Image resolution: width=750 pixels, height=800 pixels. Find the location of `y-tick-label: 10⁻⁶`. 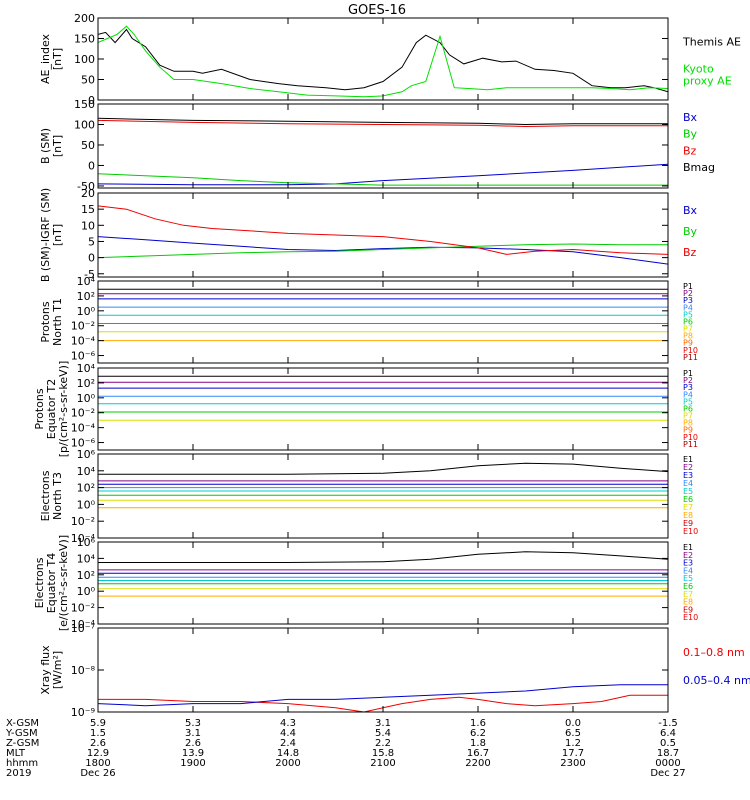

y-tick-label: 10⁻⁶ is located at coordinates (83, 443).